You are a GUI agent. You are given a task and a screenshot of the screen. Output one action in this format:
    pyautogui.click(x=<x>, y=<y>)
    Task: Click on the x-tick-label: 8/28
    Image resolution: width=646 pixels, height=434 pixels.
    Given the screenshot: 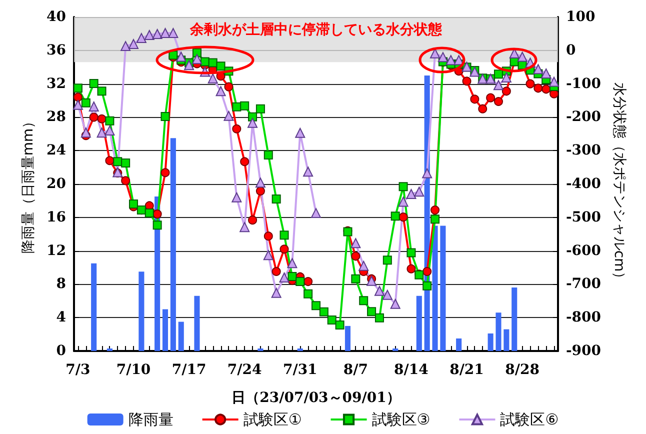 What is the action you would take?
    pyautogui.click(x=522, y=370)
    